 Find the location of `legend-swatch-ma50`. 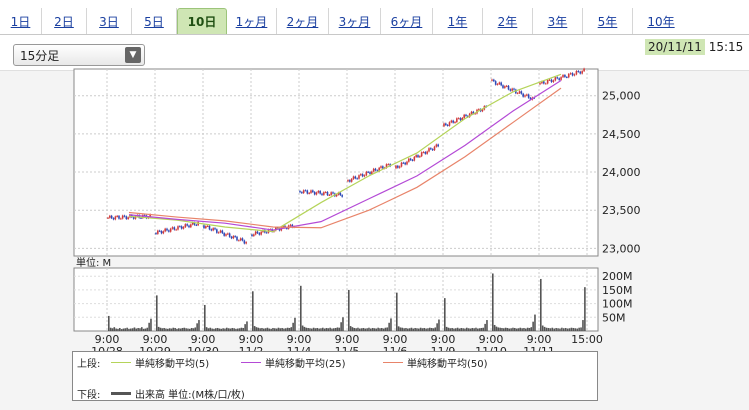

legend-swatch-ma50 is located at coordinates (393, 362).